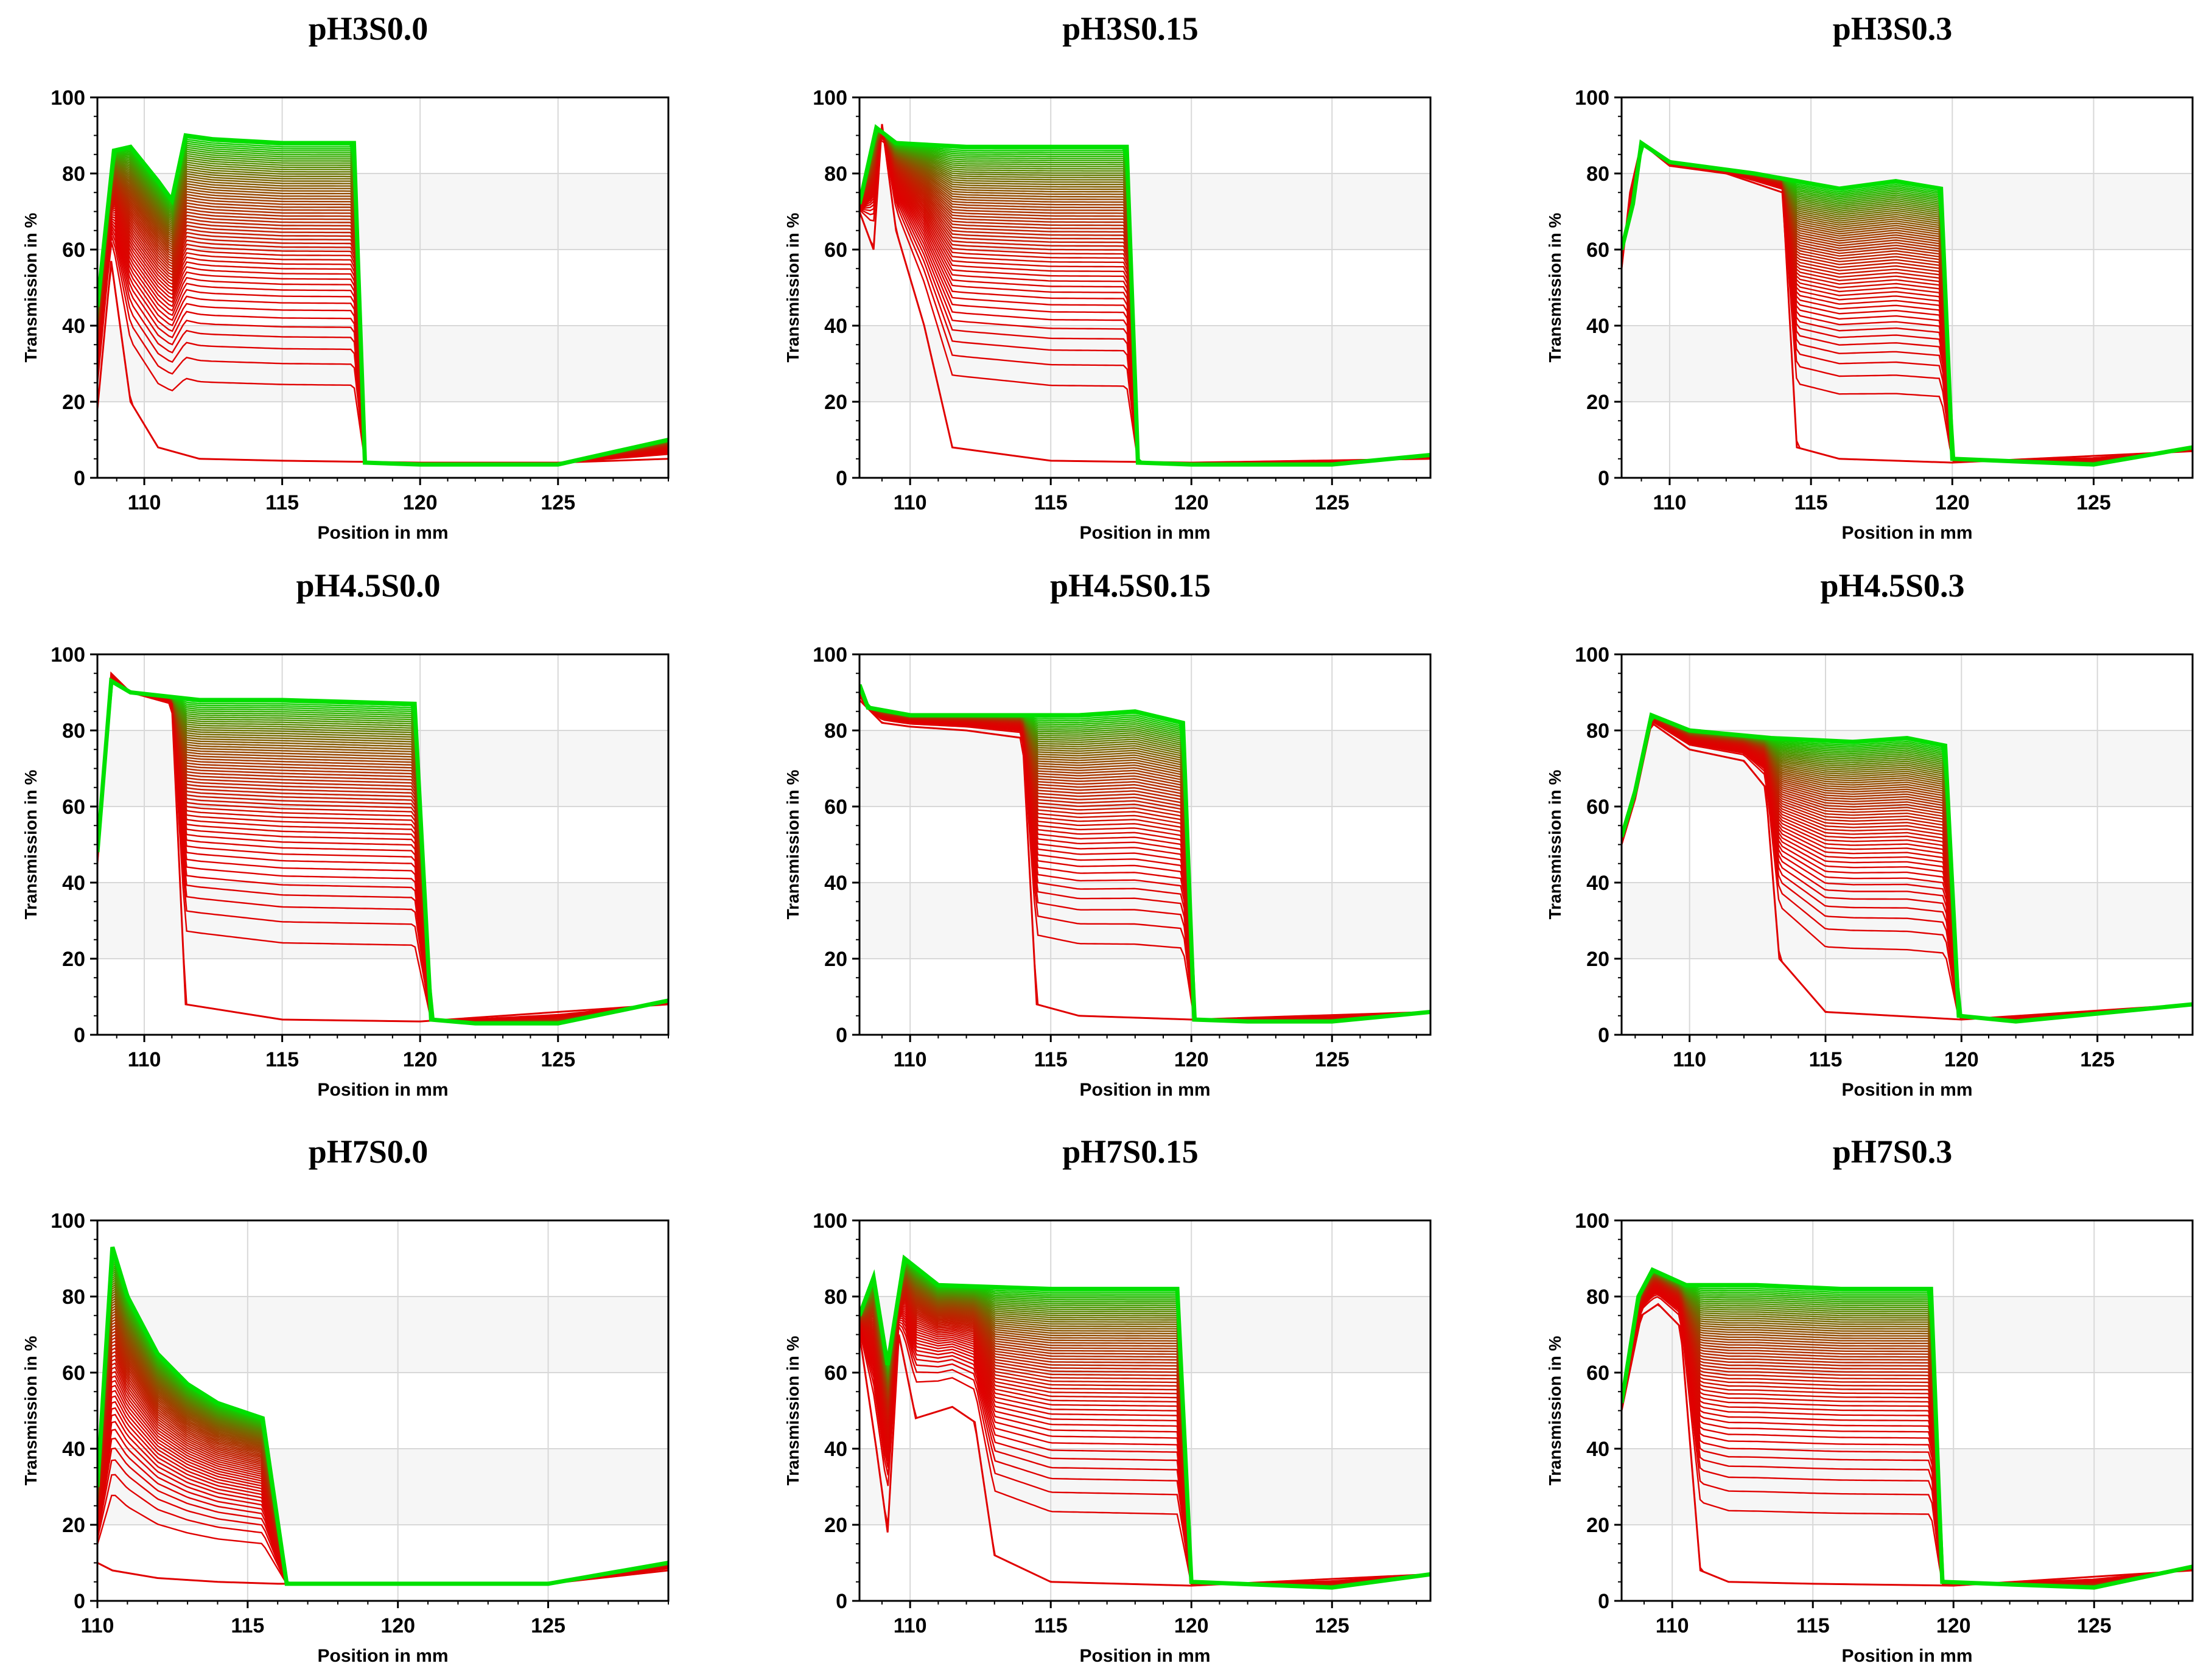  What do you see at coordinates (368, 1151) in the screenshot?
I see `chart-title: pH7S0.0` at bounding box center [368, 1151].